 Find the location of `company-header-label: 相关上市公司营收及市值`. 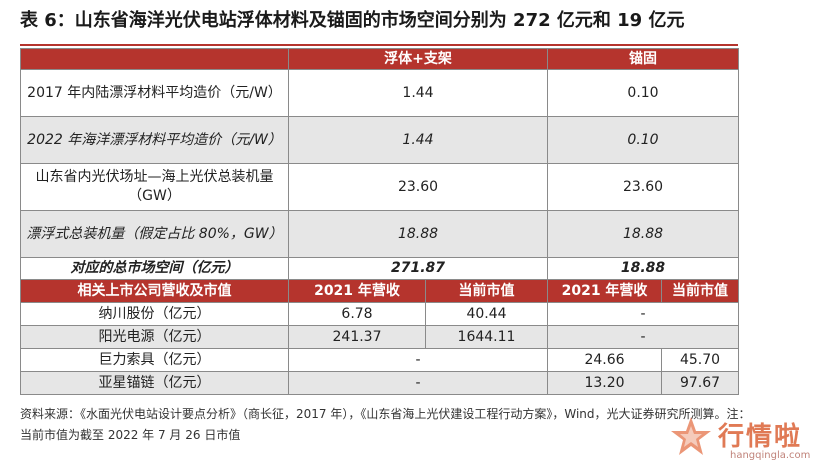

company-header-label: 相关上市公司营收及市值 is located at coordinates (154, 291).